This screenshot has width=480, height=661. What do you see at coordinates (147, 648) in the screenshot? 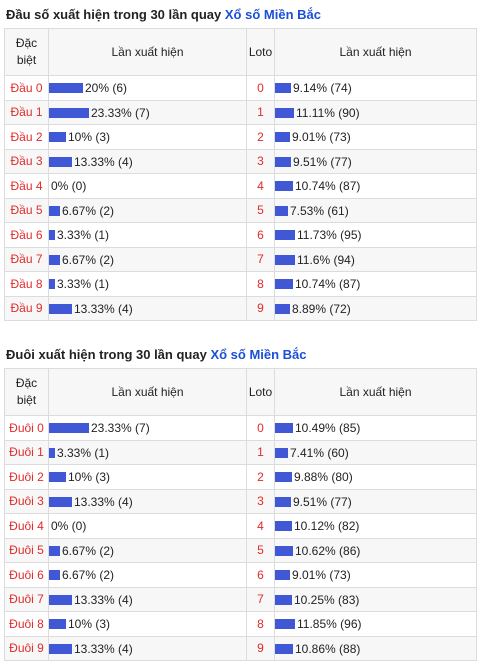
I see `special-count-cell: 13.33% (4)` at bounding box center [147, 648].